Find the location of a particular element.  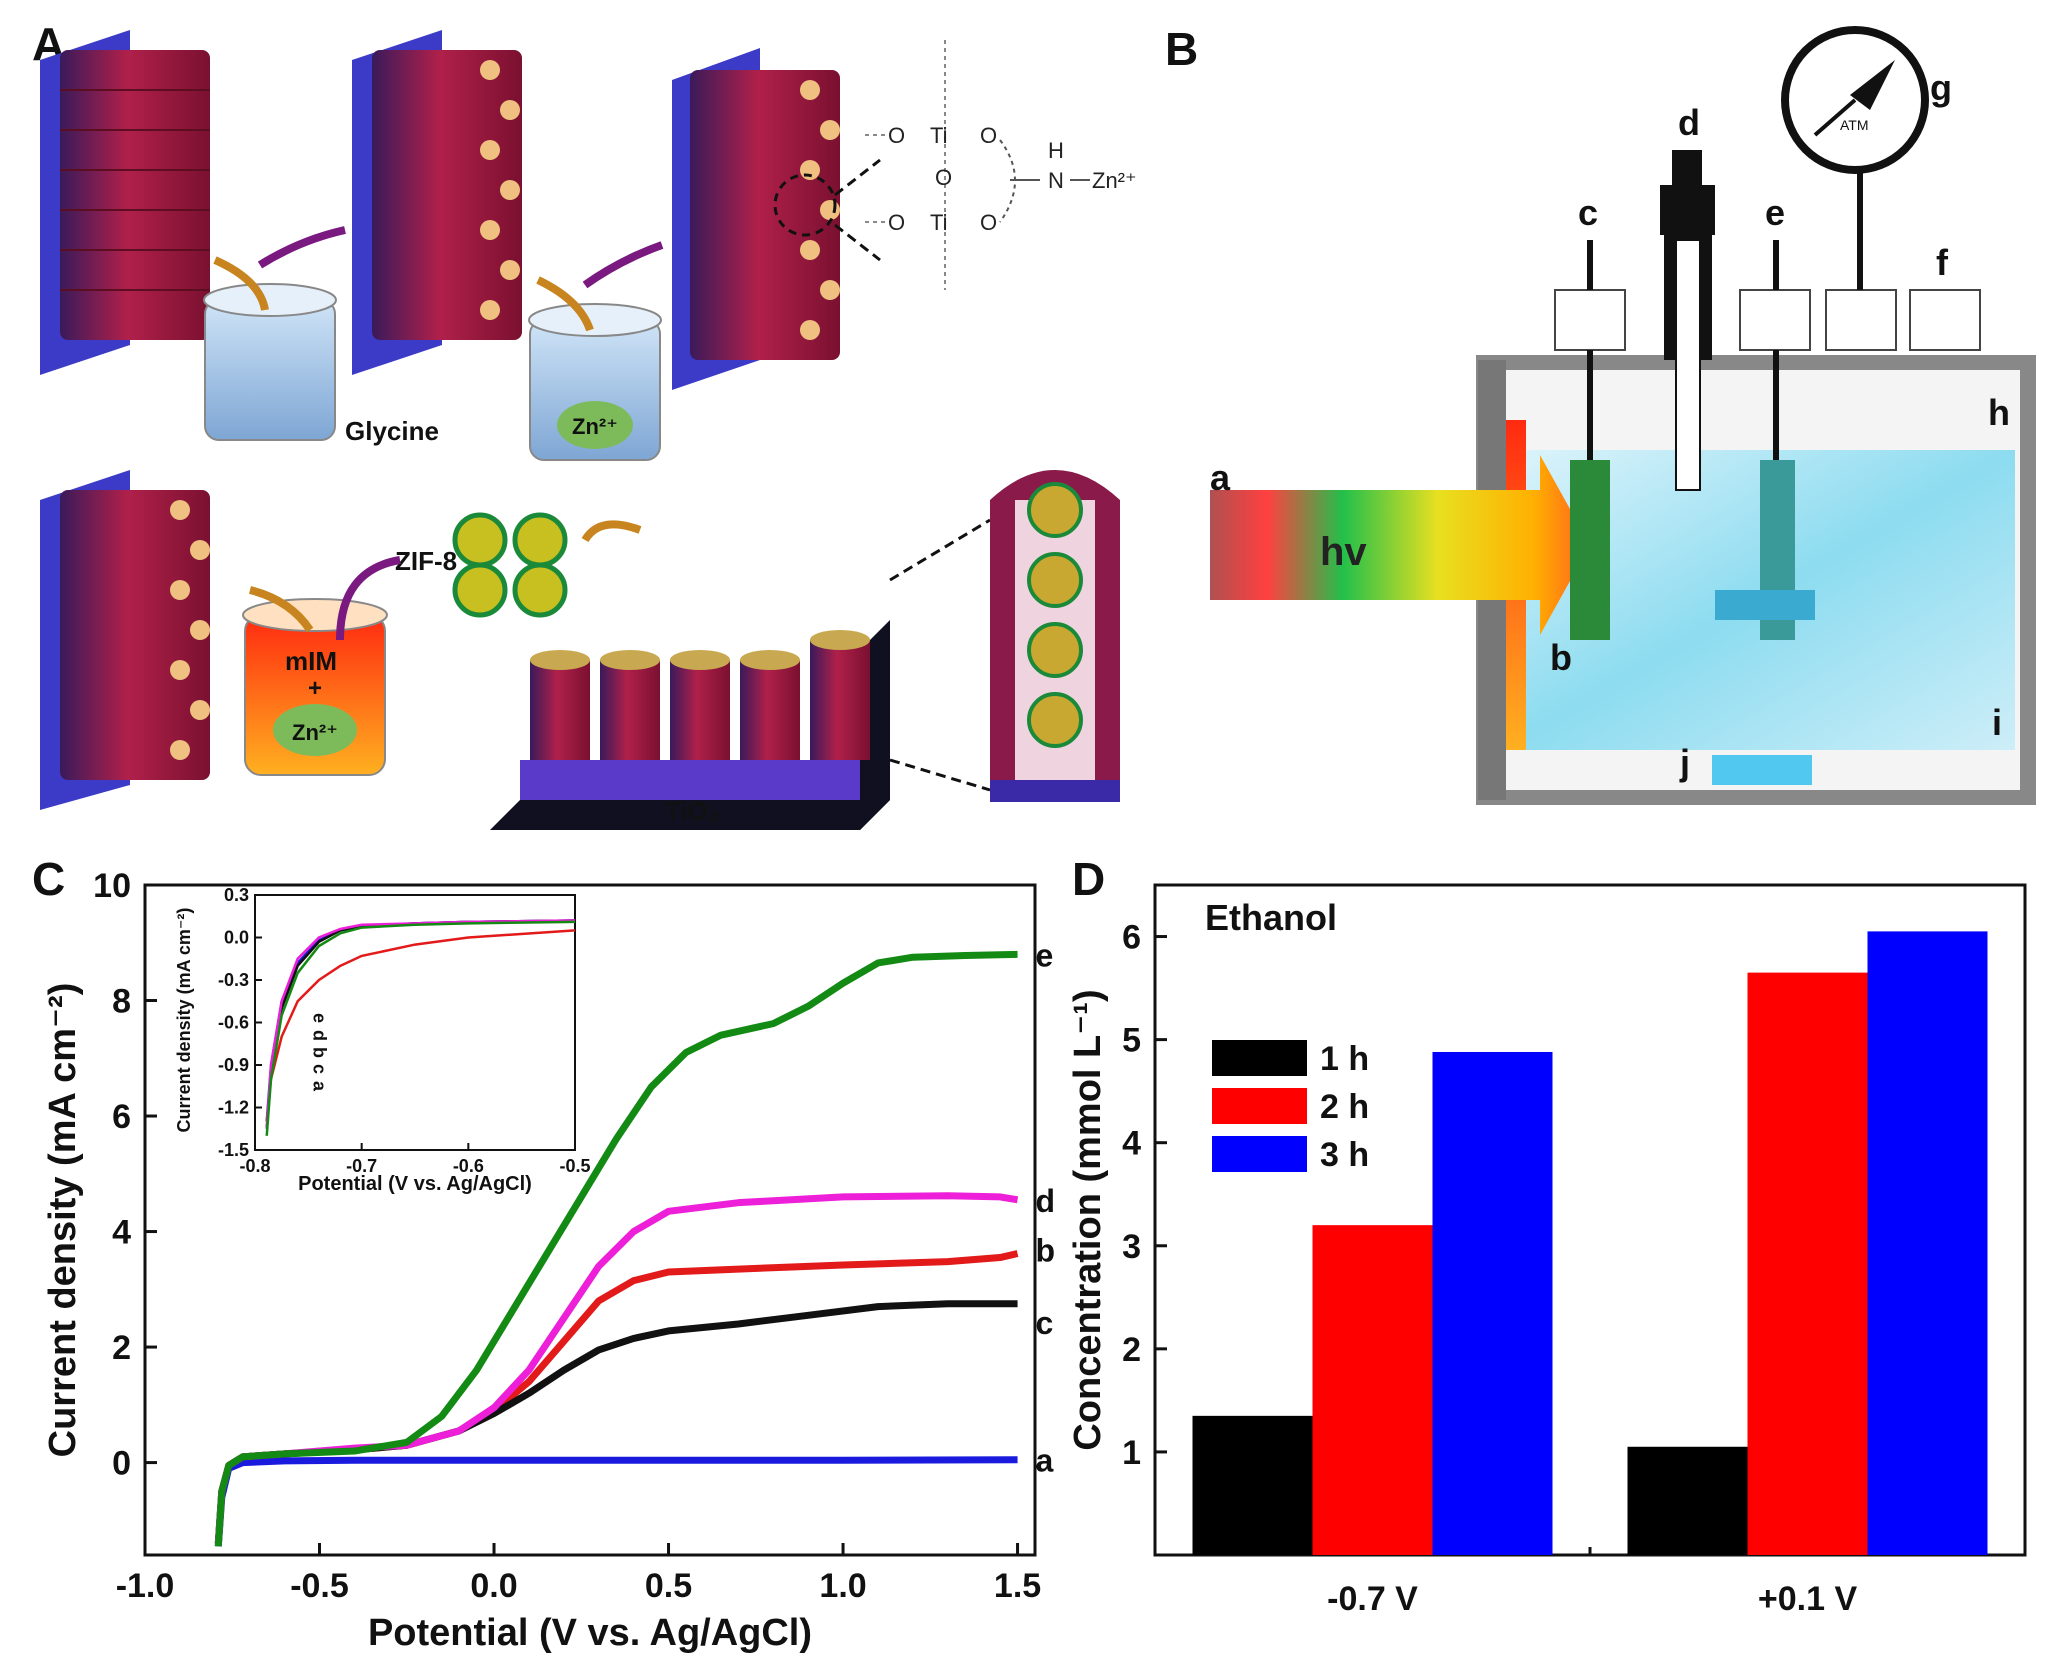

chart-c-series-labels: a bc d e is located at coordinates (1046, 1207).